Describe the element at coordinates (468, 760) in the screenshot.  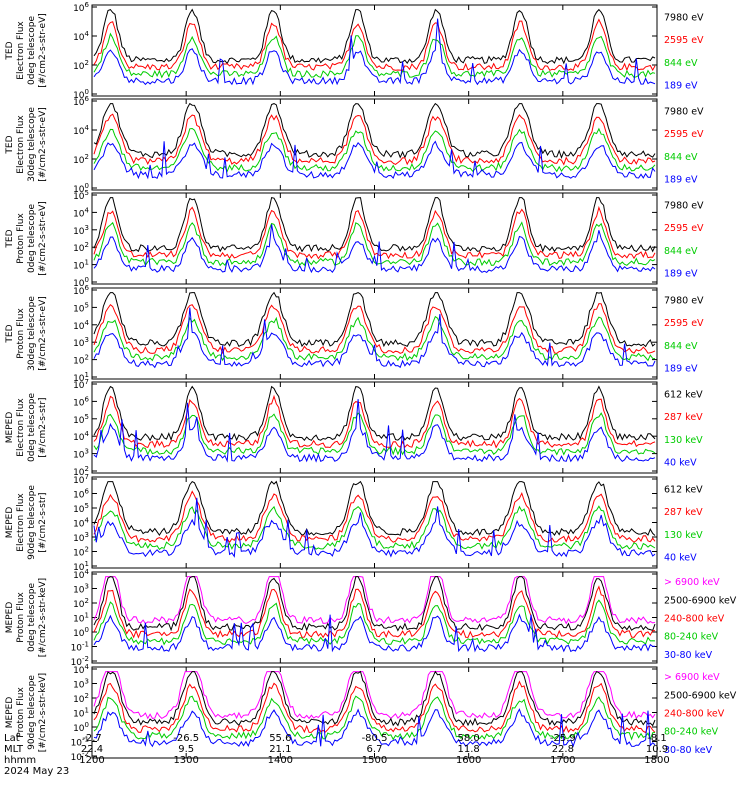
I see `x-tick-hhmm: 1600` at that location.